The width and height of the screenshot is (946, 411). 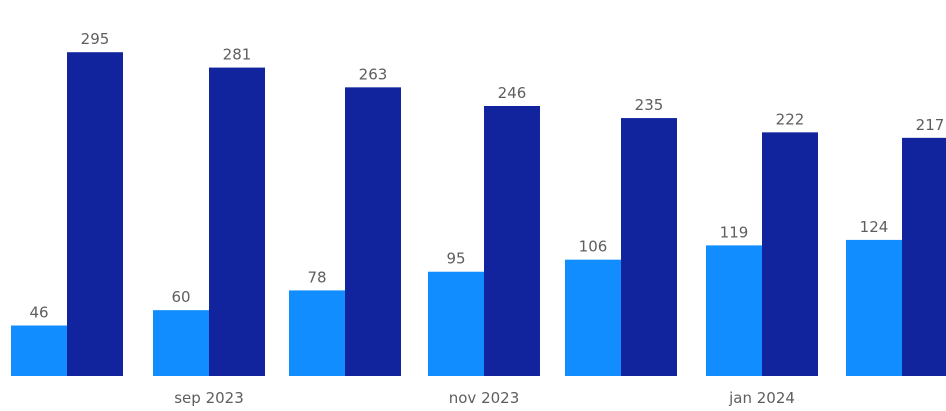 I want to click on x-tick-label-5: jan 2024, so click(x=761, y=398).